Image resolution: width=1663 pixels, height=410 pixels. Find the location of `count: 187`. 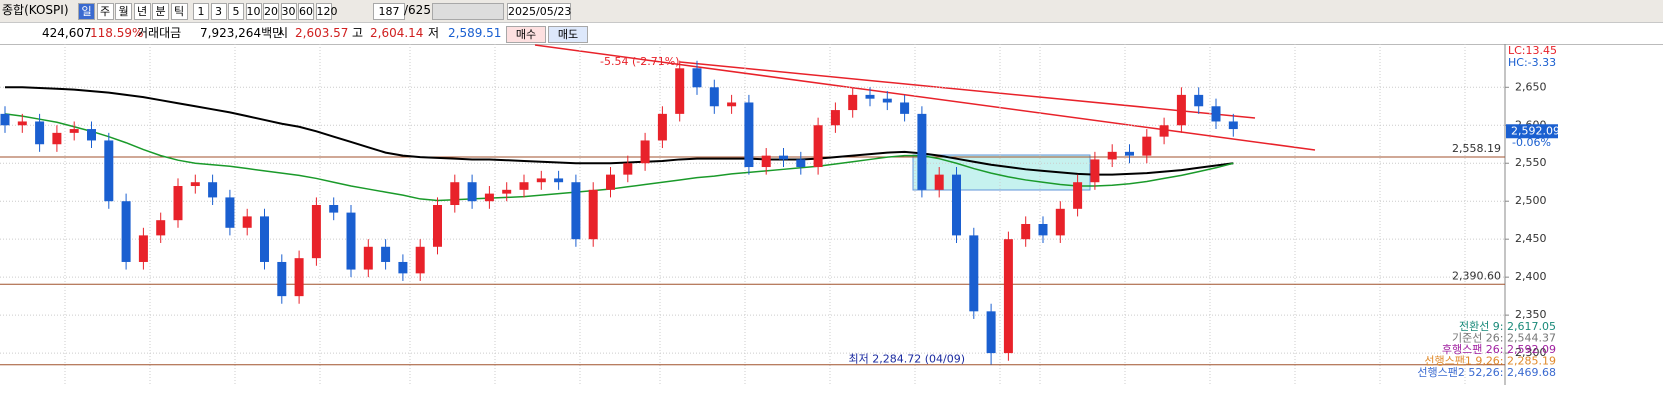

count: 187 is located at coordinates (389, 11).